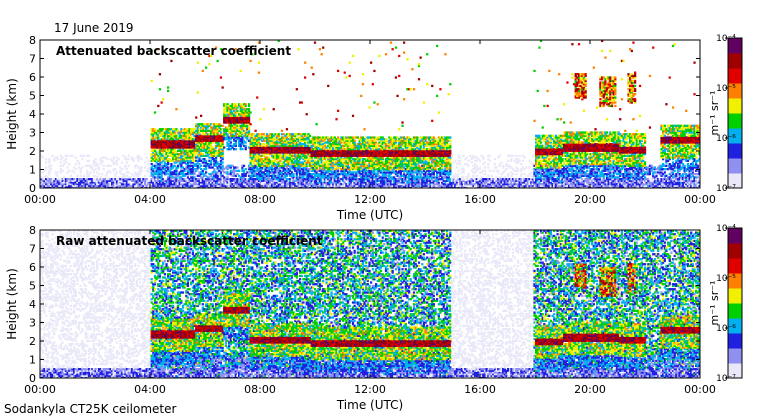 This screenshot has height=420, width=780. I want to click on panel-title: Attenuated backscatter coefficient, so click(173, 51).